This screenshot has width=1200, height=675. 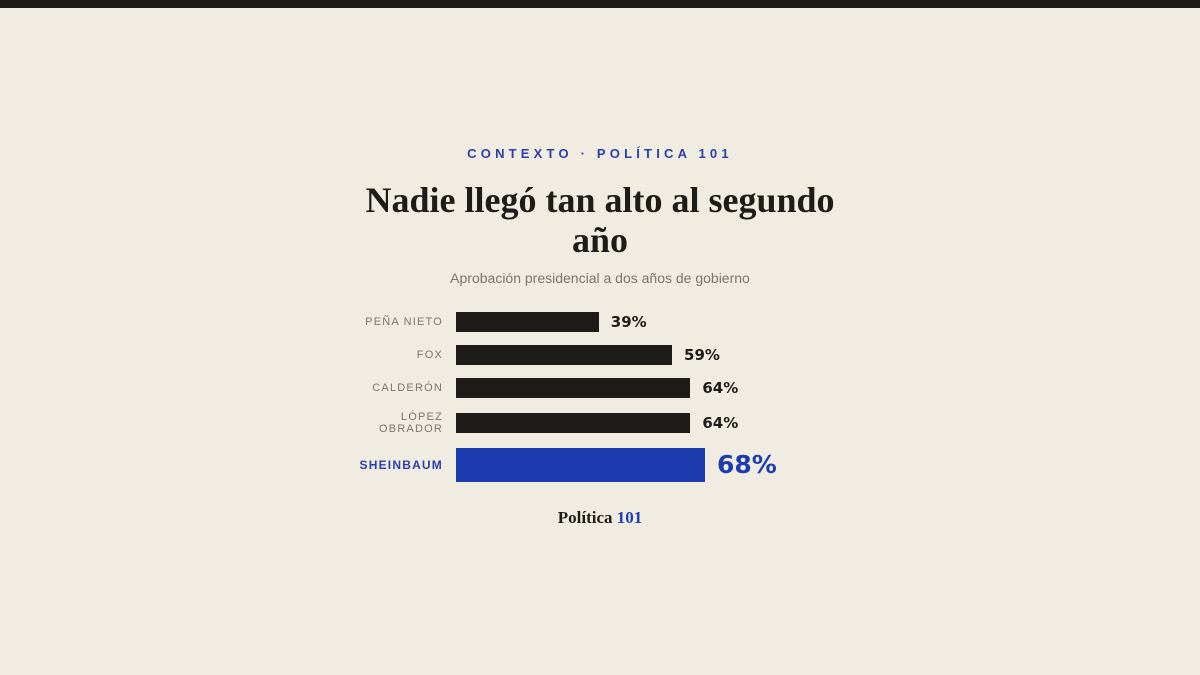 What do you see at coordinates (628, 322) in the screenshot?
I see `value-label-pena-nieto: 39%` at bounding box center [628, 322].